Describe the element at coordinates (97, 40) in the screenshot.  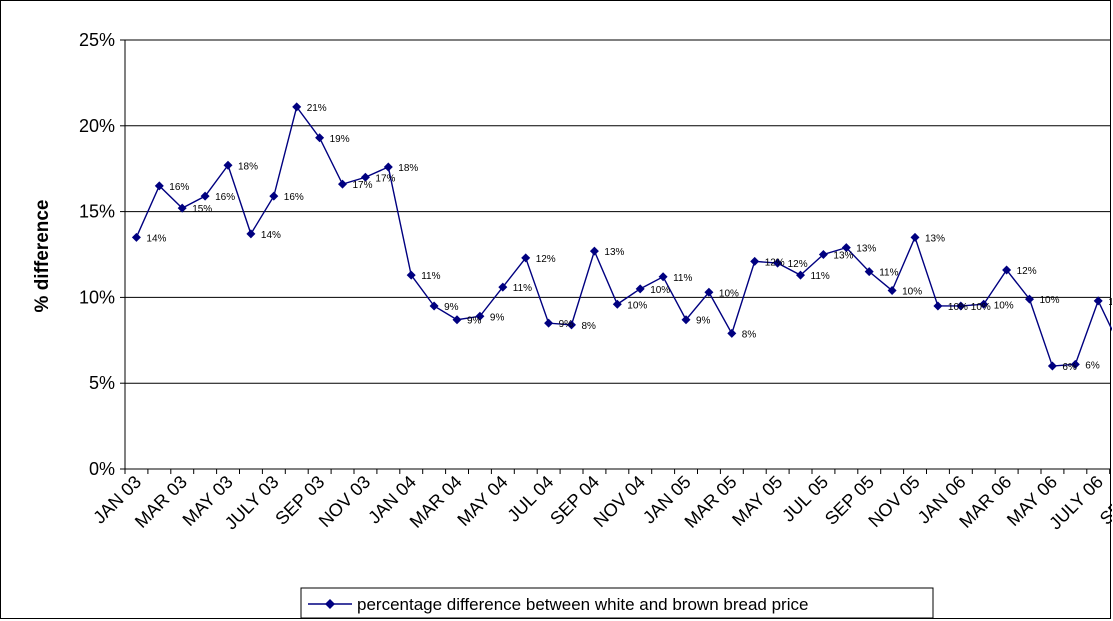
I see `y-tick-label: 25%` at that location.